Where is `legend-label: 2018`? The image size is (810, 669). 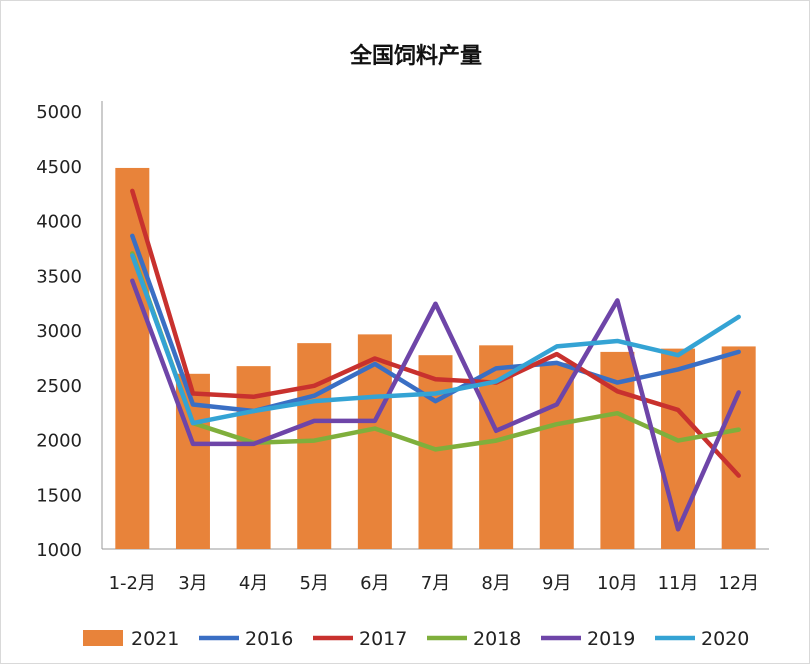
legend-label: 2018 is located at coordinates (497, 639).